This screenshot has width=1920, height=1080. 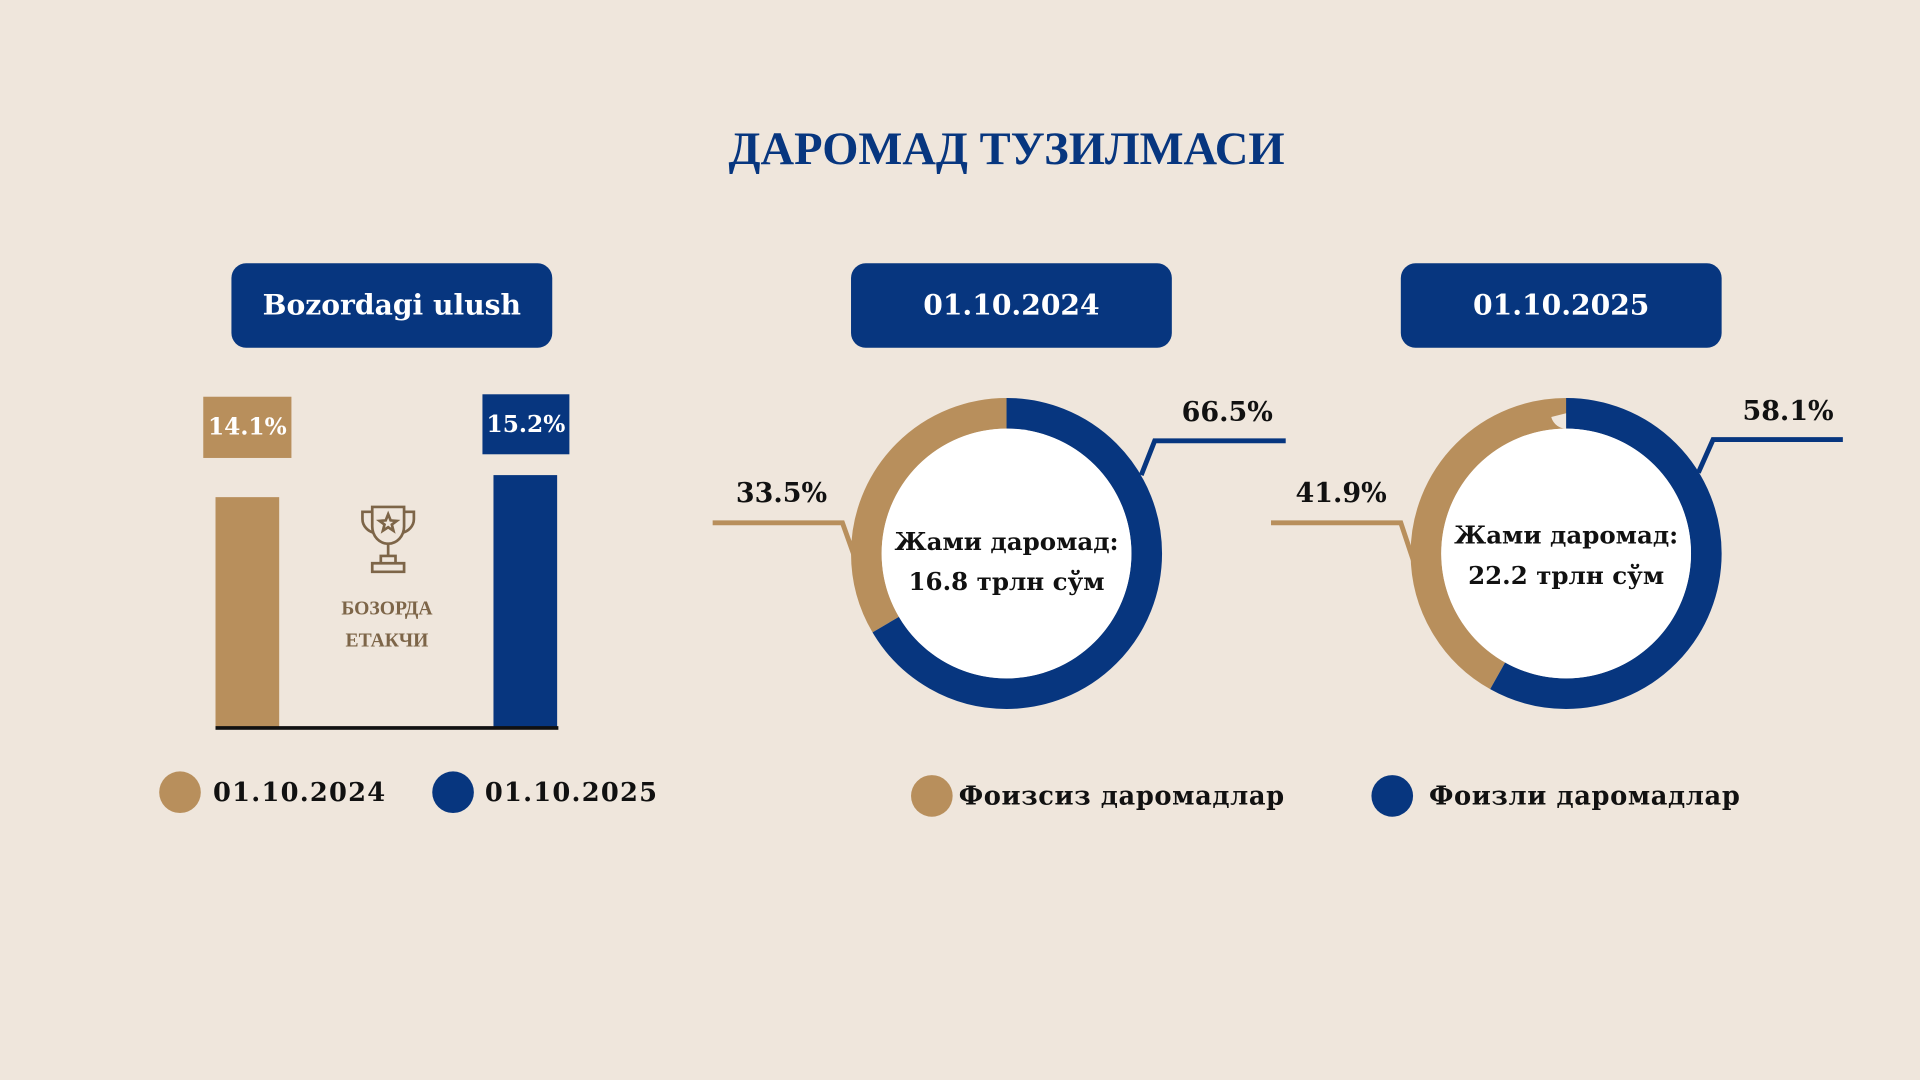 I want to click on legend-label-non-interest: Фоизсиз даромадлар, so click(x=1121, y=795).